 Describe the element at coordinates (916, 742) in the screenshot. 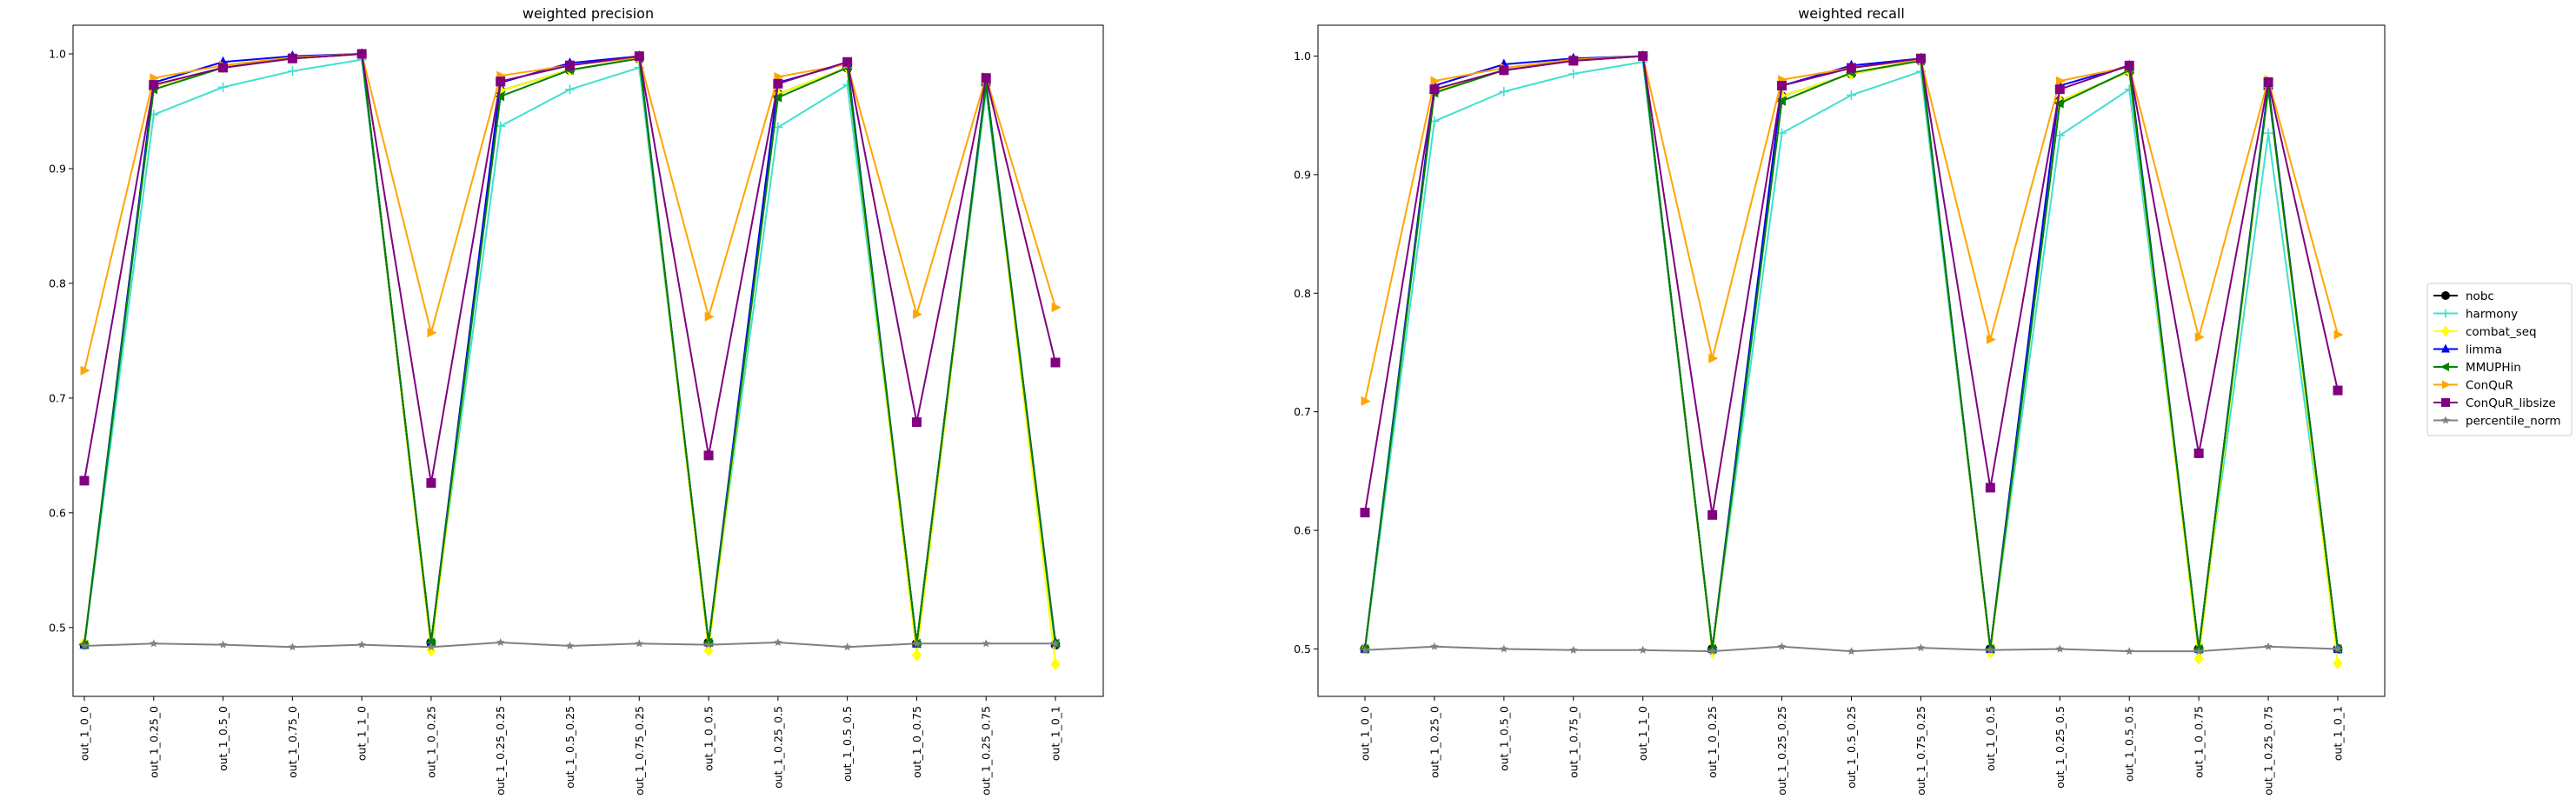

I see `x-tick-label: out_1_0_0.75` at that location.